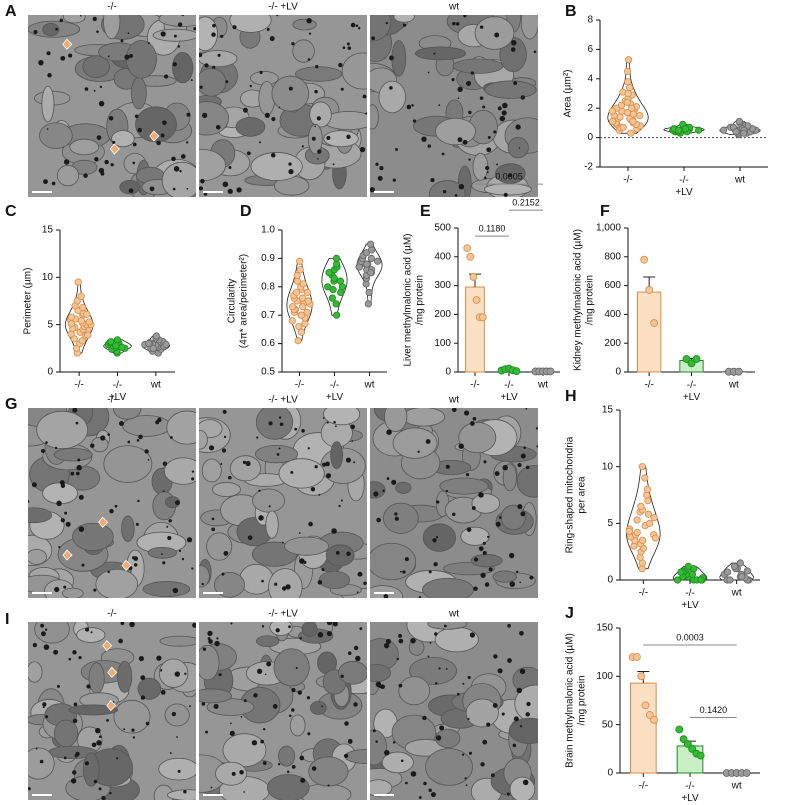  What do you see at coordinates (612, 314) in the screenshot?
I see `y-tick-label: 400` at bounding box center [612, 314].